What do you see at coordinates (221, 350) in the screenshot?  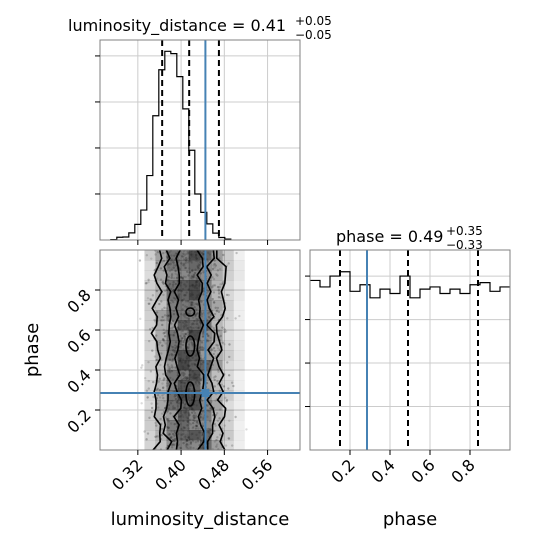 I see `joint-contour-line` at bounding box center [221, 350].